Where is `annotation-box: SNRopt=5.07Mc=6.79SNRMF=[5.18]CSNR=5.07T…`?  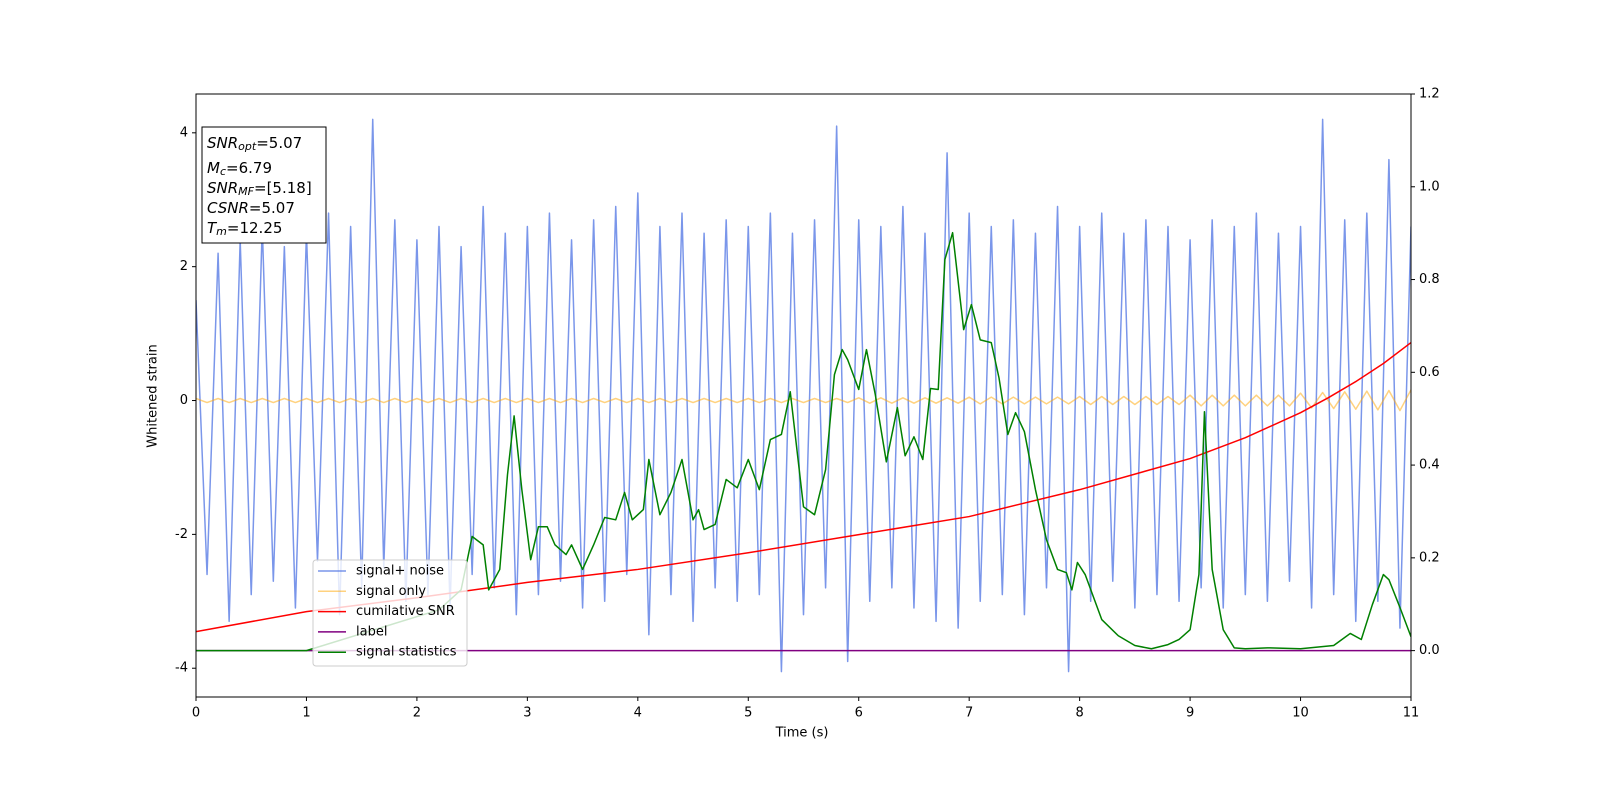 annotation-box: SNRopt=5.07Mc=6.79SNRMF=[5.18]CSNR=5.07T… is located at coordinates (264, 185).